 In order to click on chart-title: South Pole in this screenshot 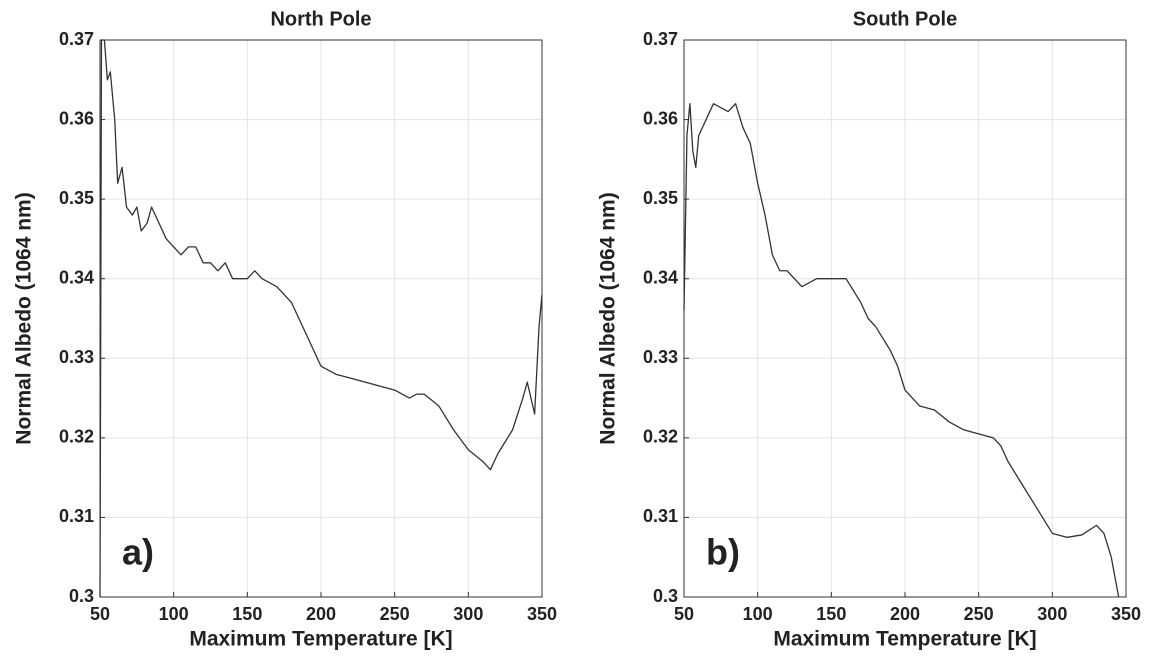, I will do `click(905, 19)`.